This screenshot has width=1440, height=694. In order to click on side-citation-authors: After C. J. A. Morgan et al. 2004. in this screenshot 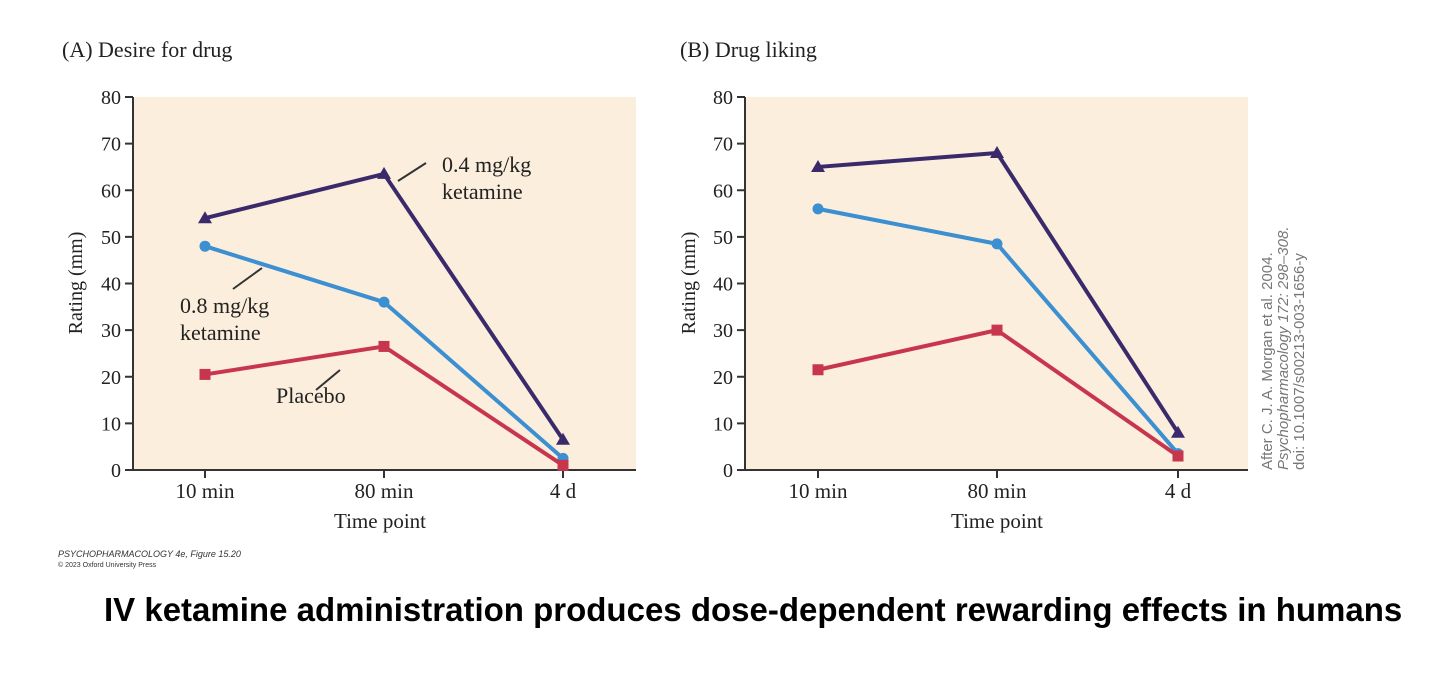, I will do `click(1267, 361)`.